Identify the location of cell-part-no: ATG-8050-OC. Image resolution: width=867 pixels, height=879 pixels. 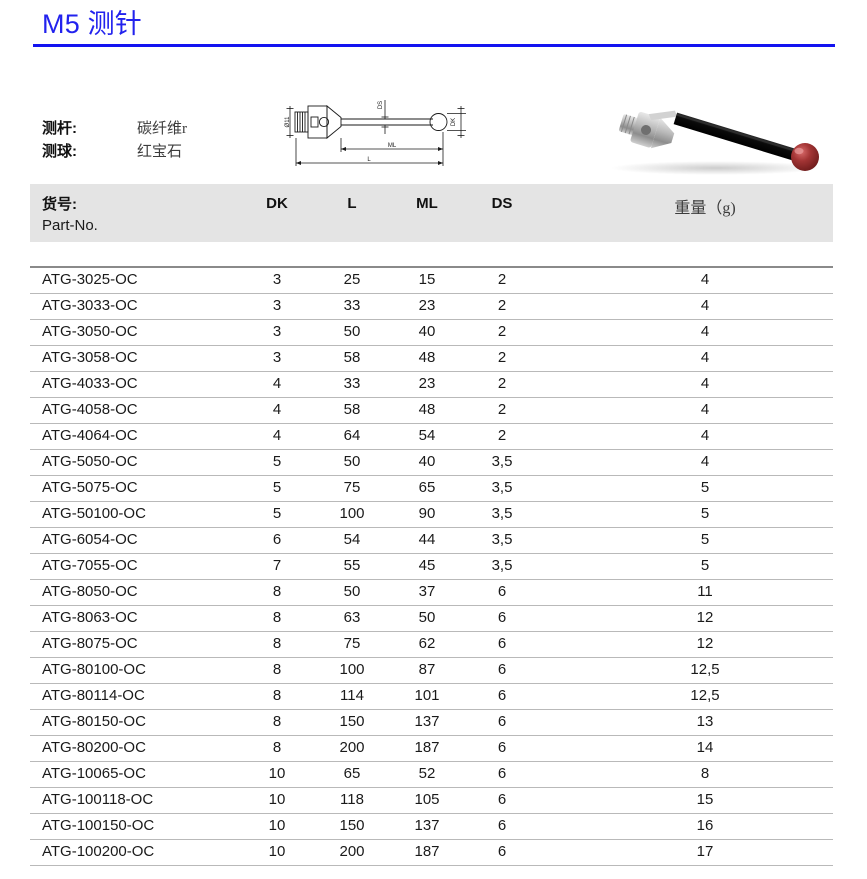
(90, 591).